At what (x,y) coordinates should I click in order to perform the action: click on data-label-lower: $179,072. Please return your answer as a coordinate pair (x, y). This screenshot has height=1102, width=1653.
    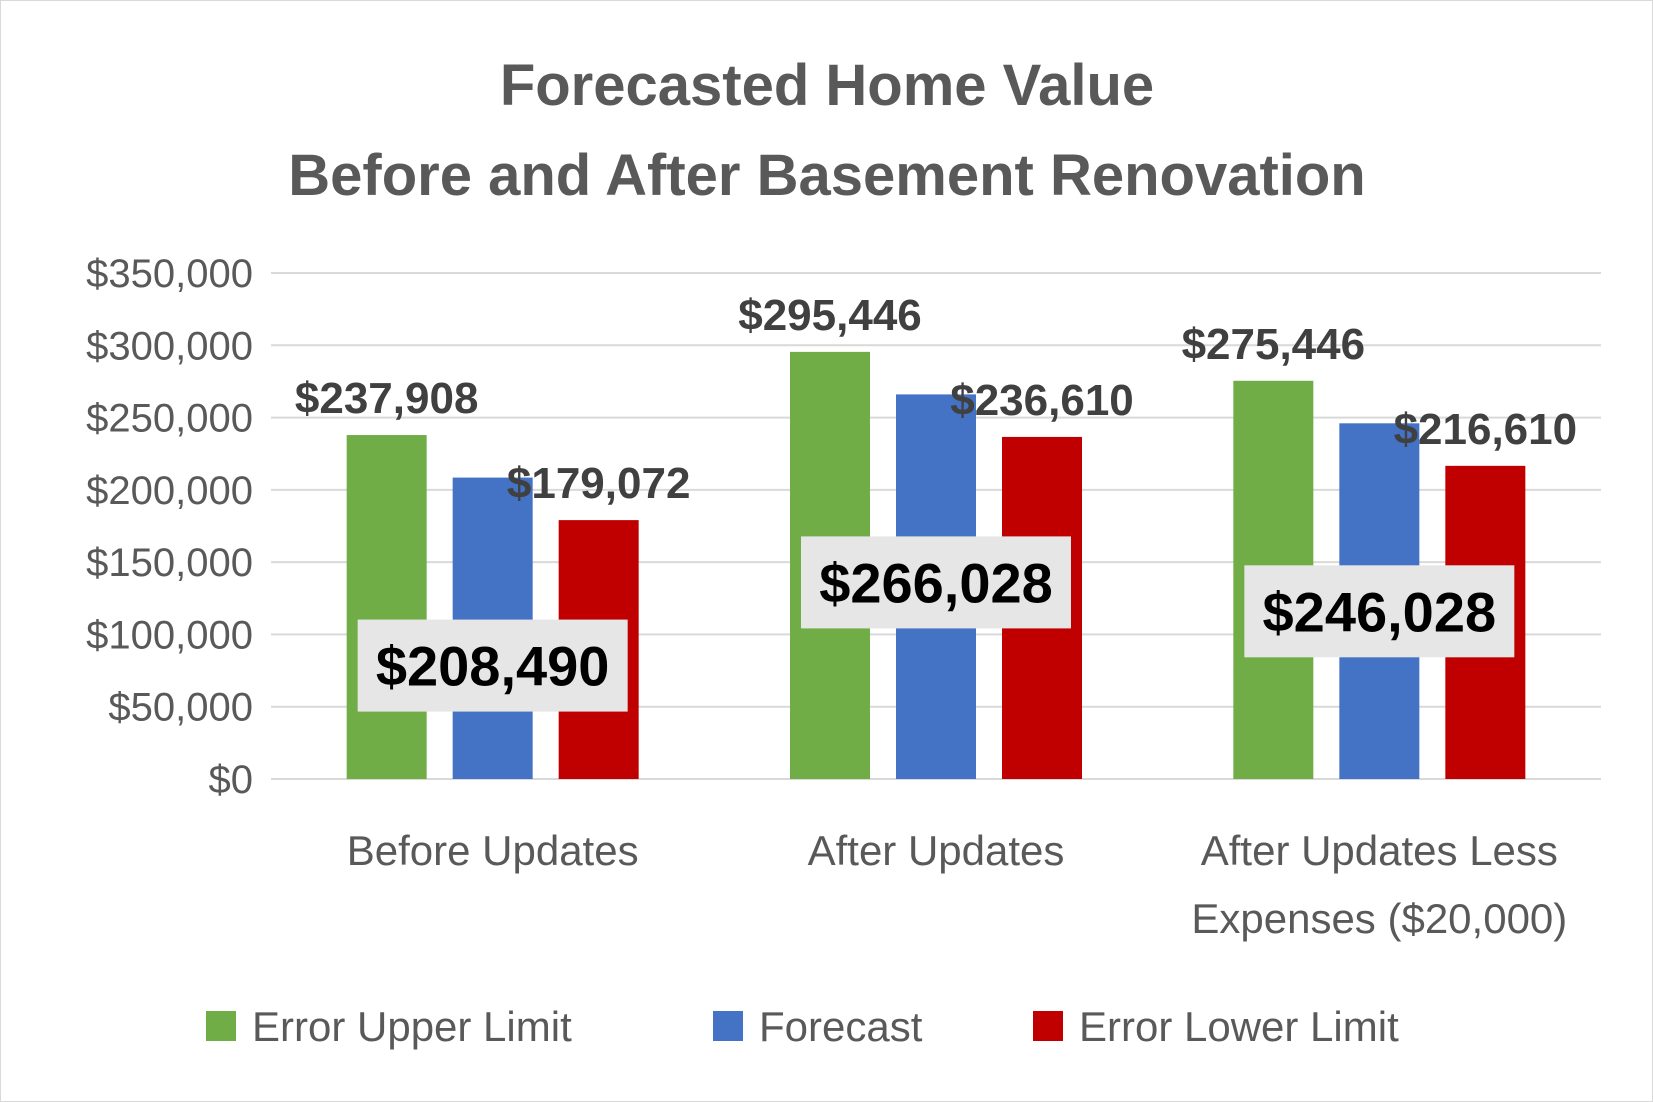
    Looking at the image, I should click on (599, 483).